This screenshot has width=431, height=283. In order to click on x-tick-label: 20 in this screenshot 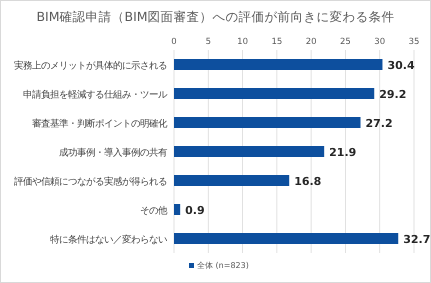, I will do `click(311, 42)`.